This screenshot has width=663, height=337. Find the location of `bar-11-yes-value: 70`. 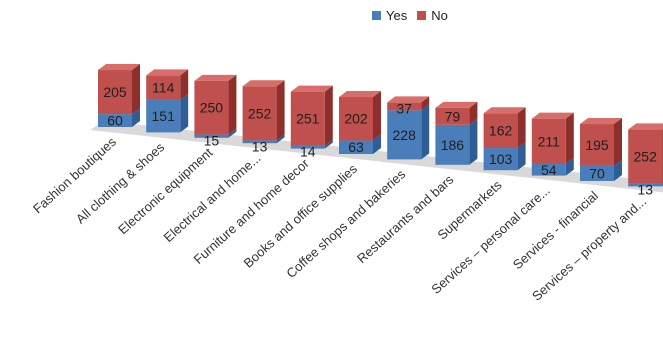

bar-11-yes-value: 70 is located at coordinates (597, 173).